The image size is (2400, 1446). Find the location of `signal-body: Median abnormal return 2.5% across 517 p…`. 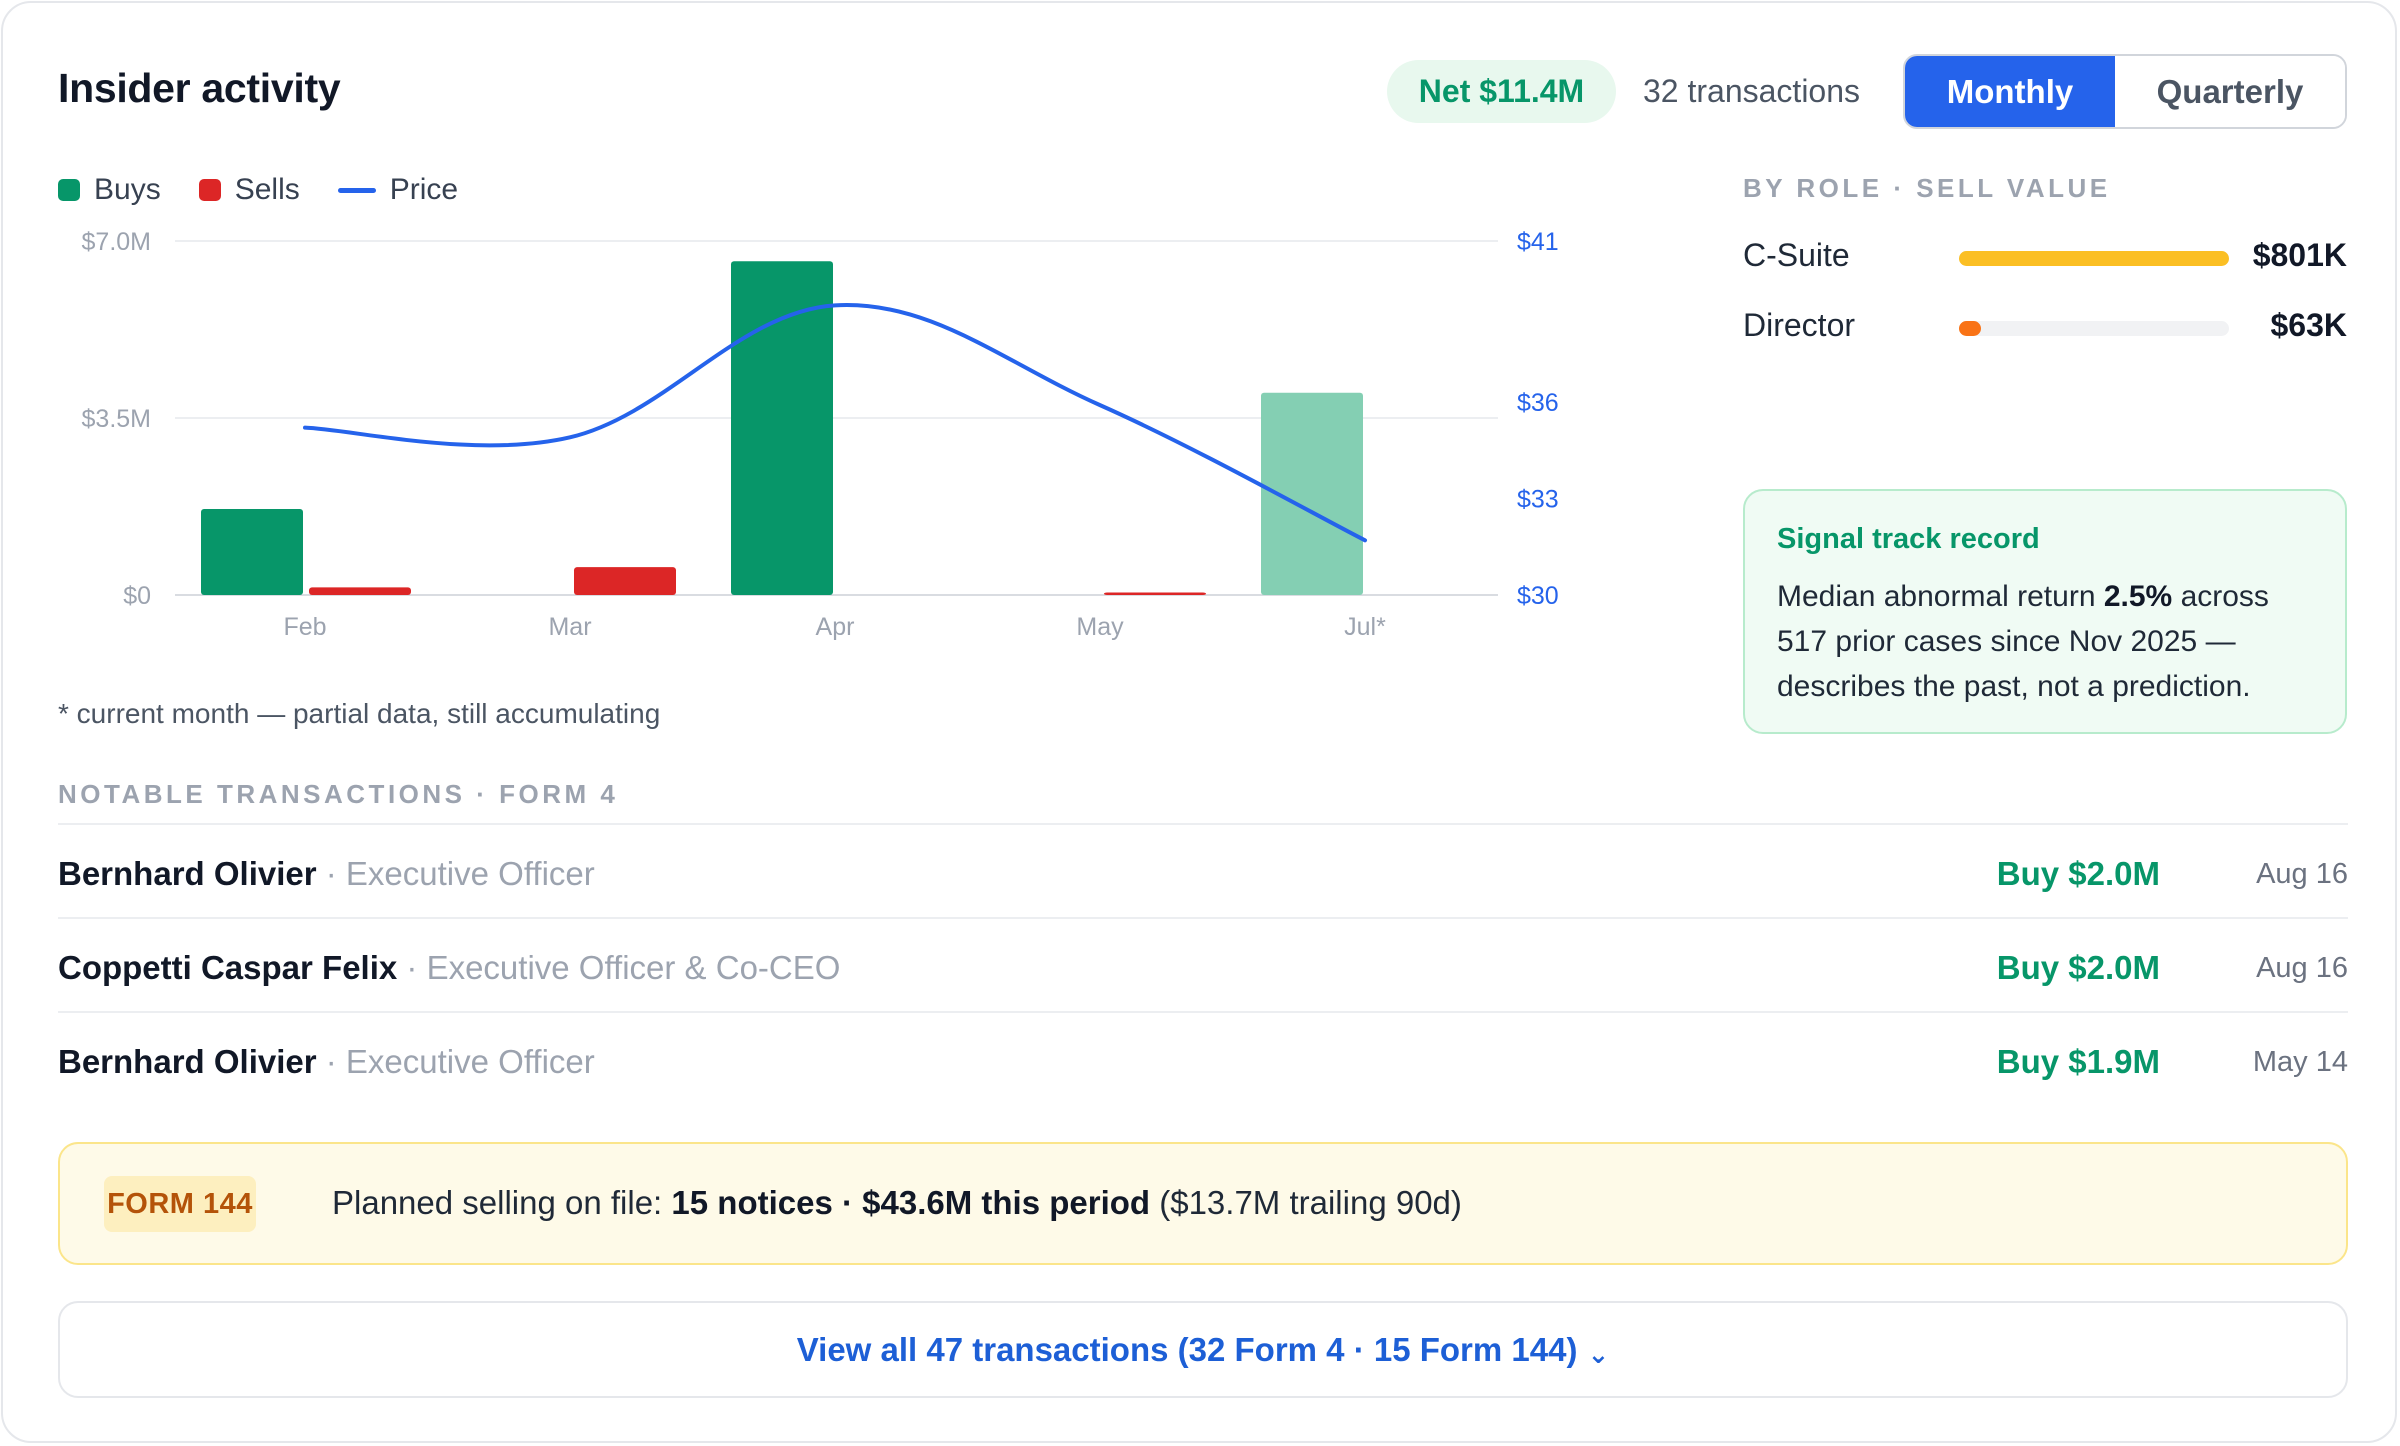

signal-body: Median abnormal return 2.5% across 517 p… is located at coordinates (2045, 641).